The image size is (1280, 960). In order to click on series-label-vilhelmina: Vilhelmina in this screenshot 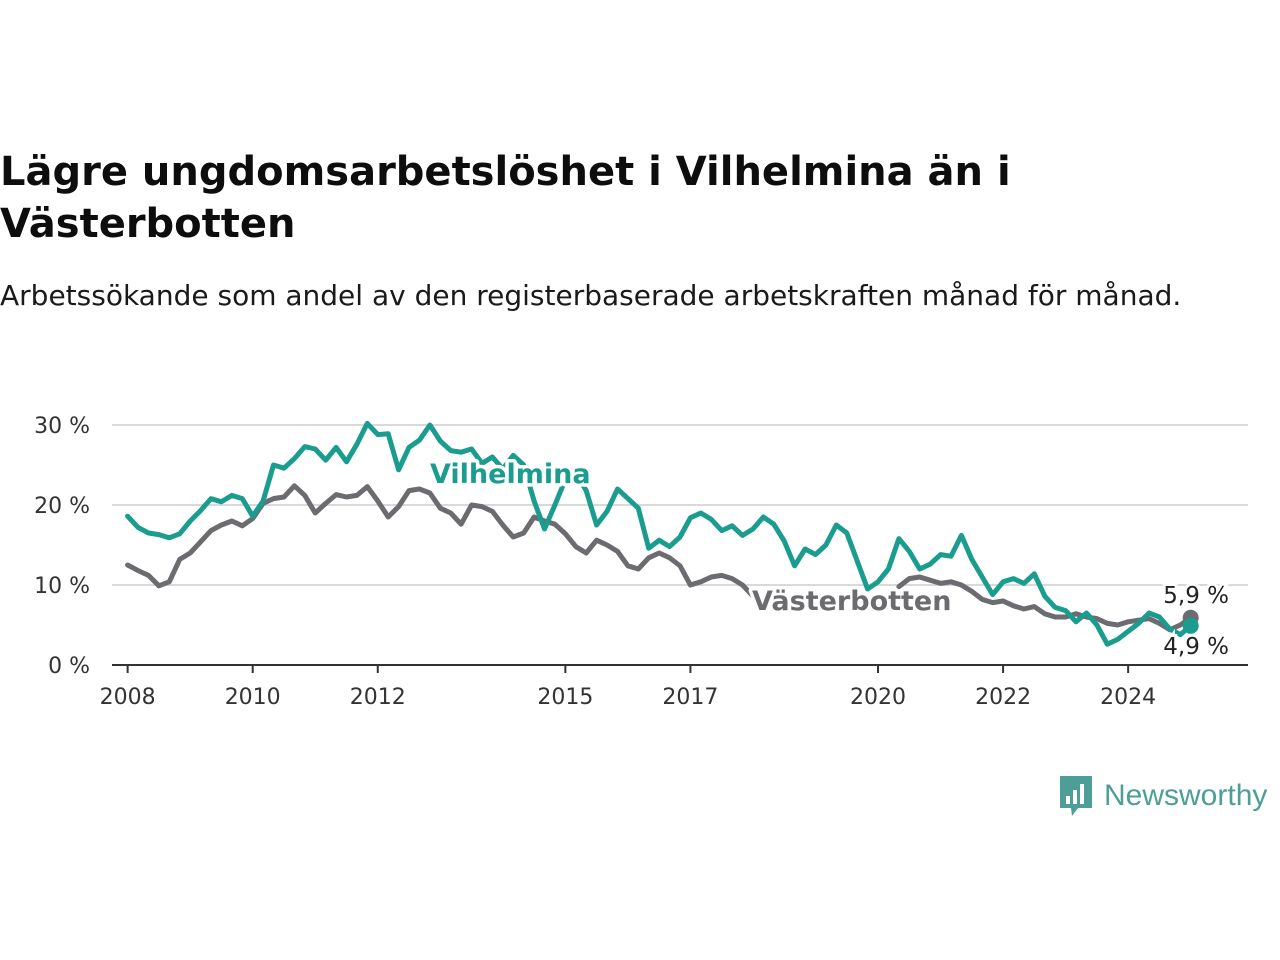, I will do `click(510, 474)`.